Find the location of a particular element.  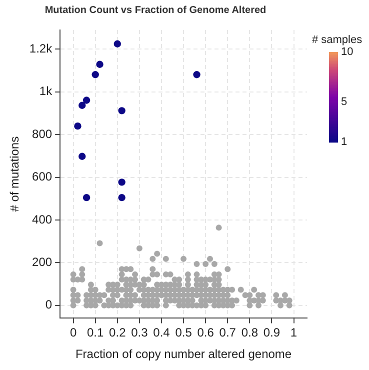

color-bar-label: 5 is located at coordinates (344, 102).